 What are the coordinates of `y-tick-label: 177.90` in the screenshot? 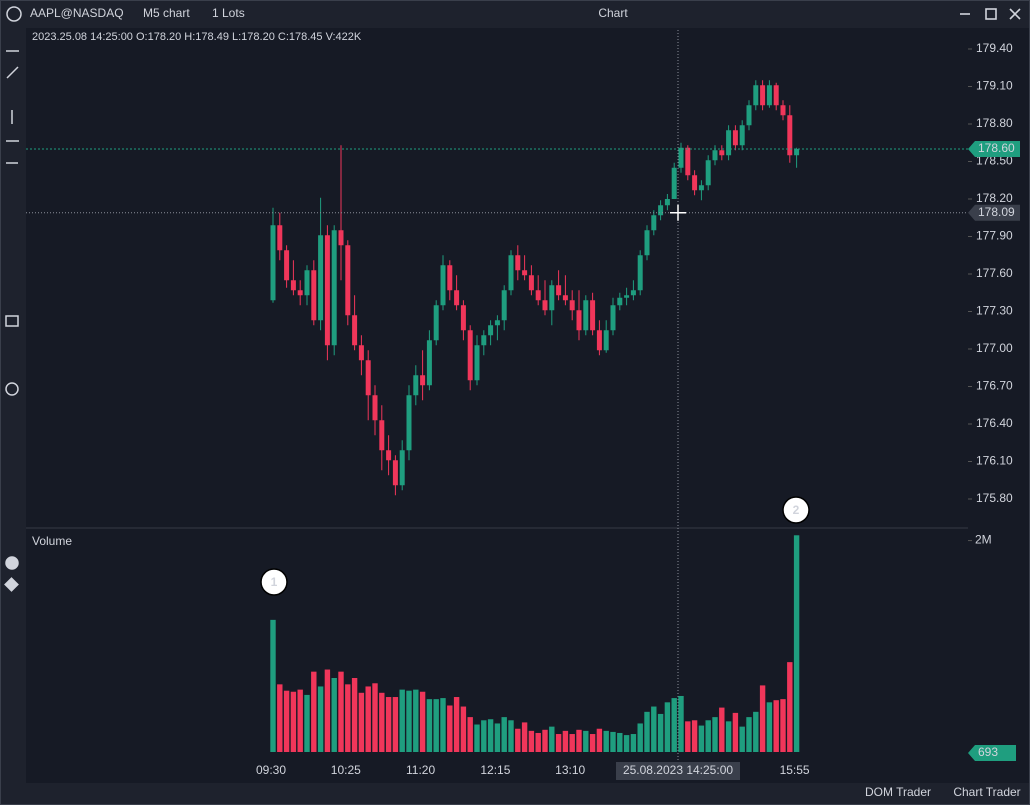 It's located at (994, 236).